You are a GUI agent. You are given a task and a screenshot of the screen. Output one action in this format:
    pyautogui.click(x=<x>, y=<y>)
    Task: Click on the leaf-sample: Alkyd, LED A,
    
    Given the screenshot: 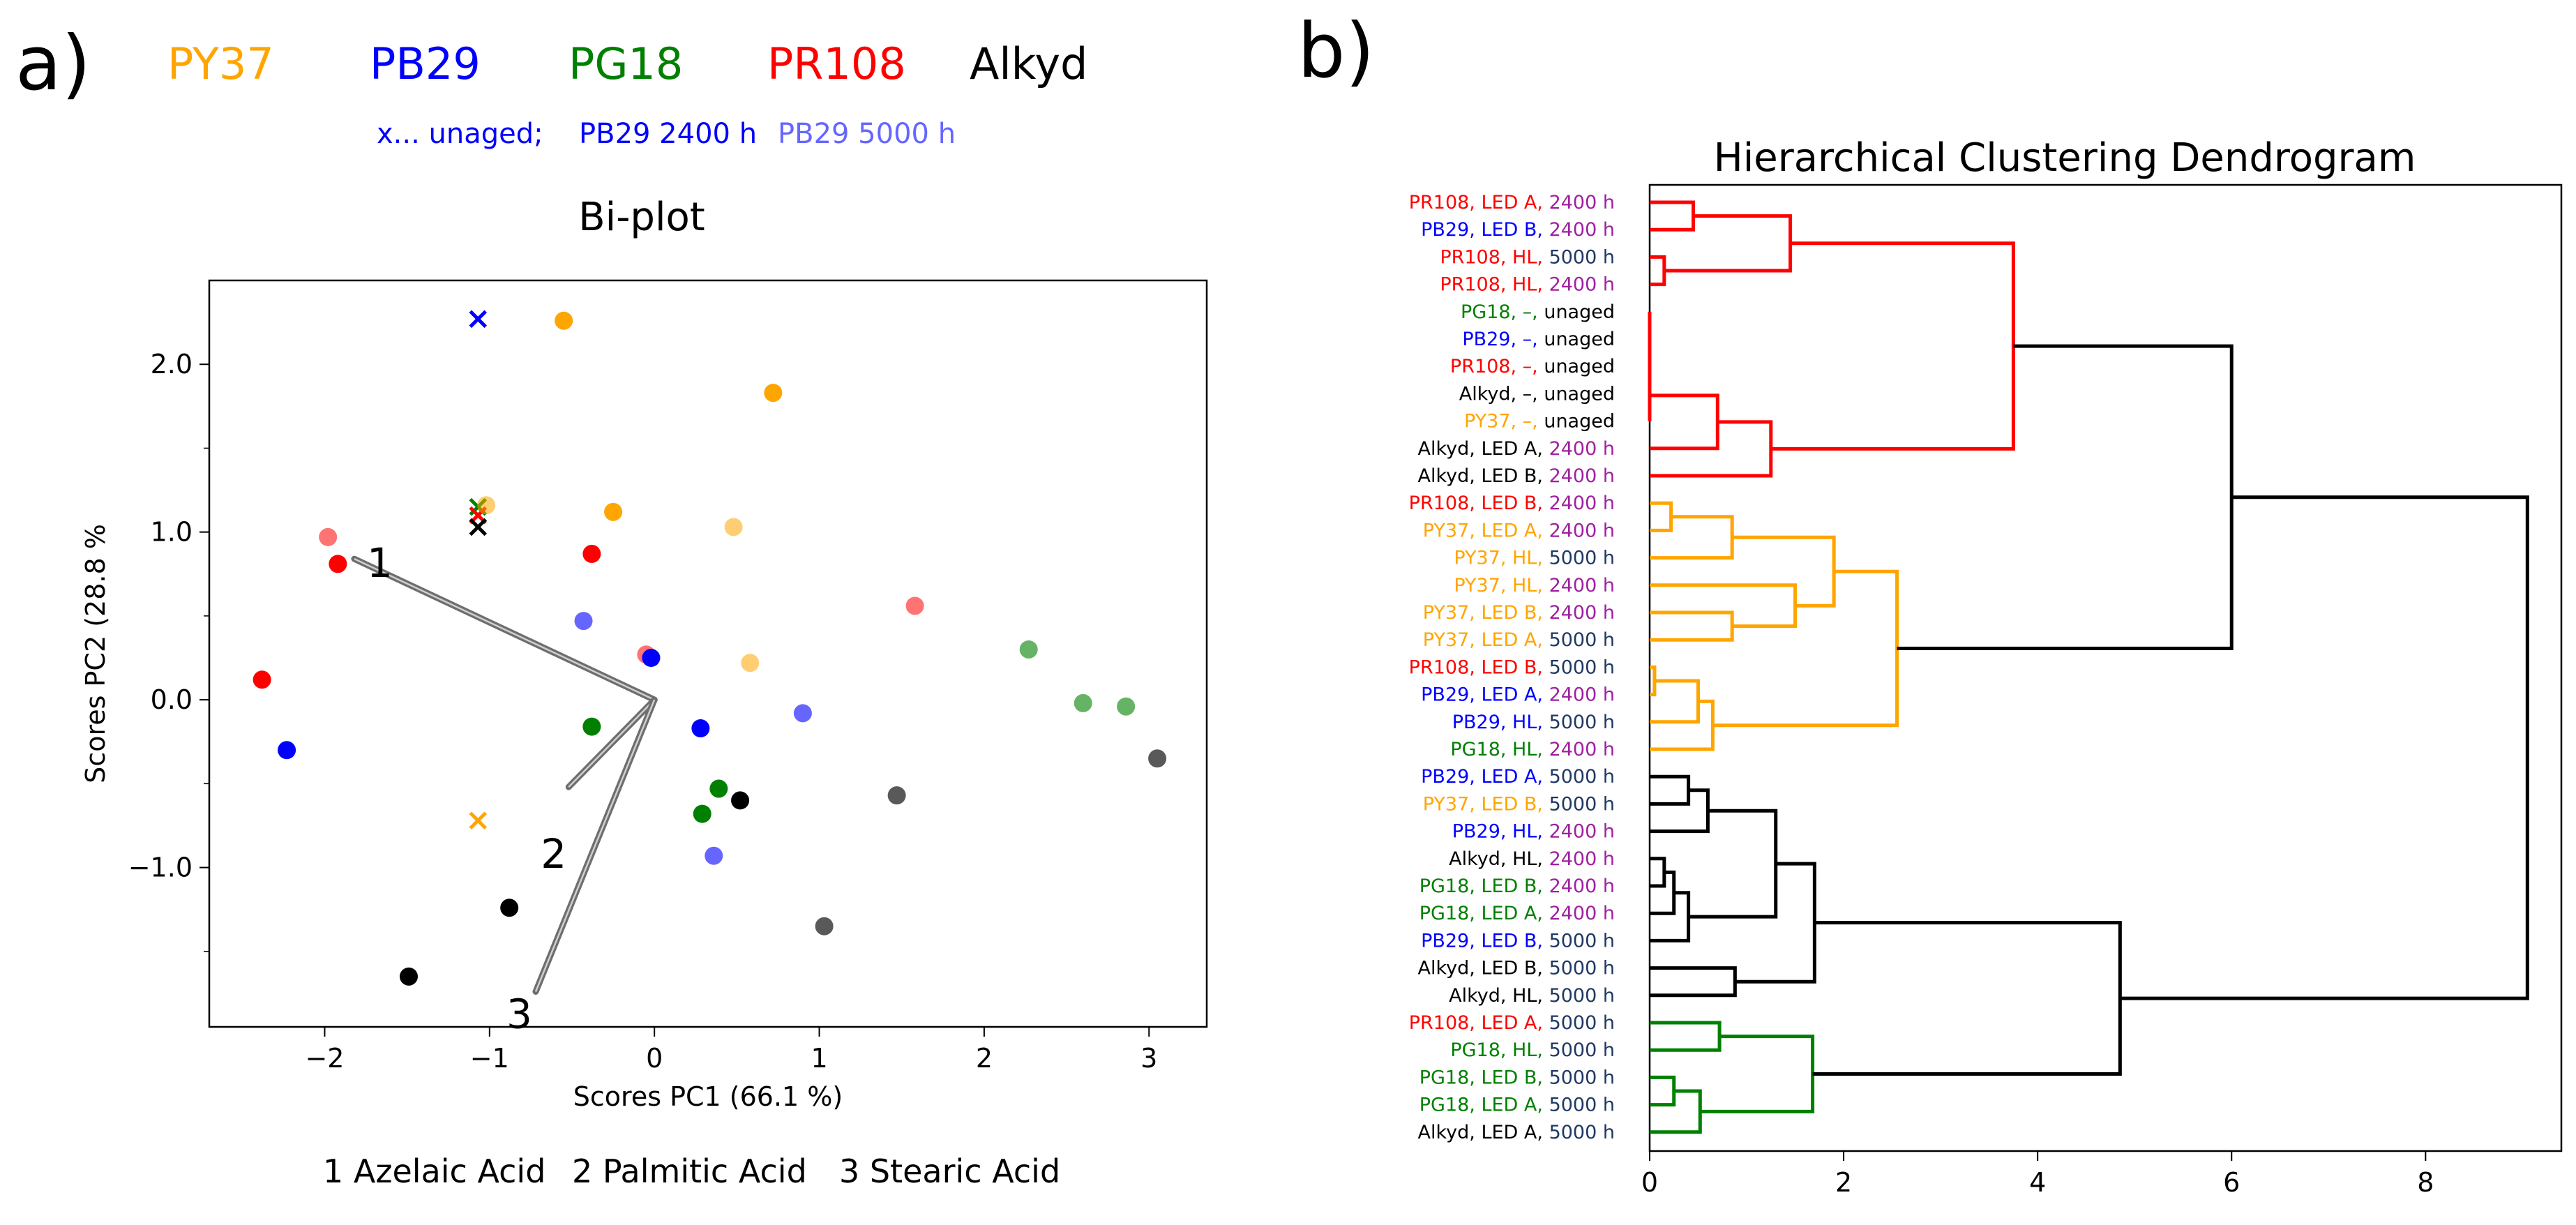 What is the action you would take?
    pyautogui.click(x=1483, y=449)
    